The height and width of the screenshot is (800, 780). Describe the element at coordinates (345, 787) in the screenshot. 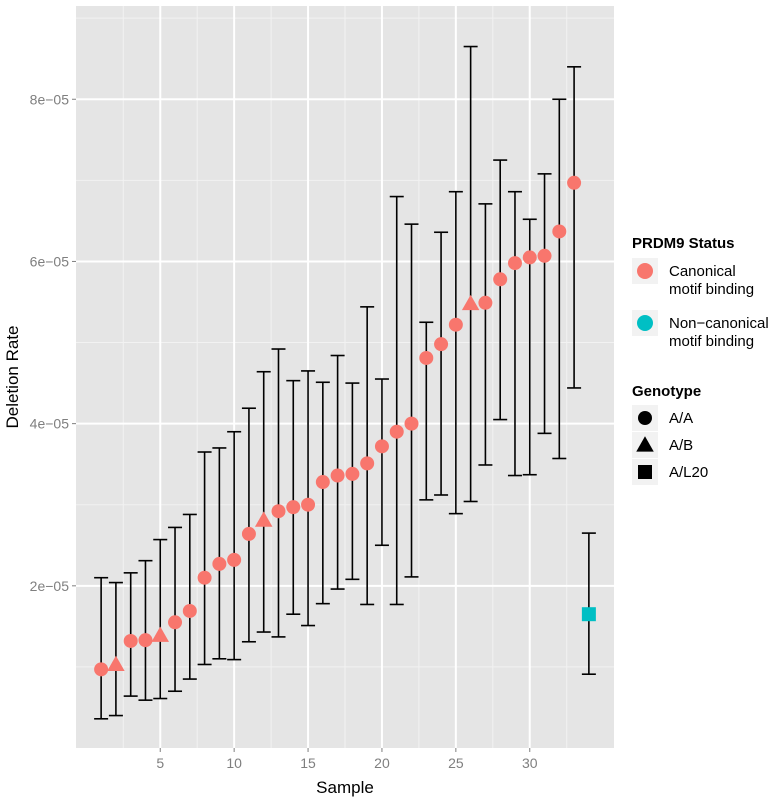

I see `x-axis-title: Sample` at that location.